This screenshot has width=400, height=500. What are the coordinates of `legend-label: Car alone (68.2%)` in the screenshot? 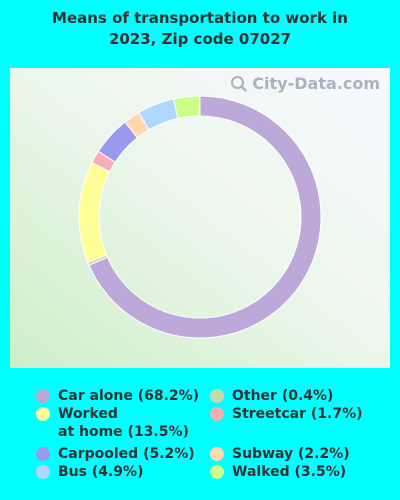 It's located at (129, 396).